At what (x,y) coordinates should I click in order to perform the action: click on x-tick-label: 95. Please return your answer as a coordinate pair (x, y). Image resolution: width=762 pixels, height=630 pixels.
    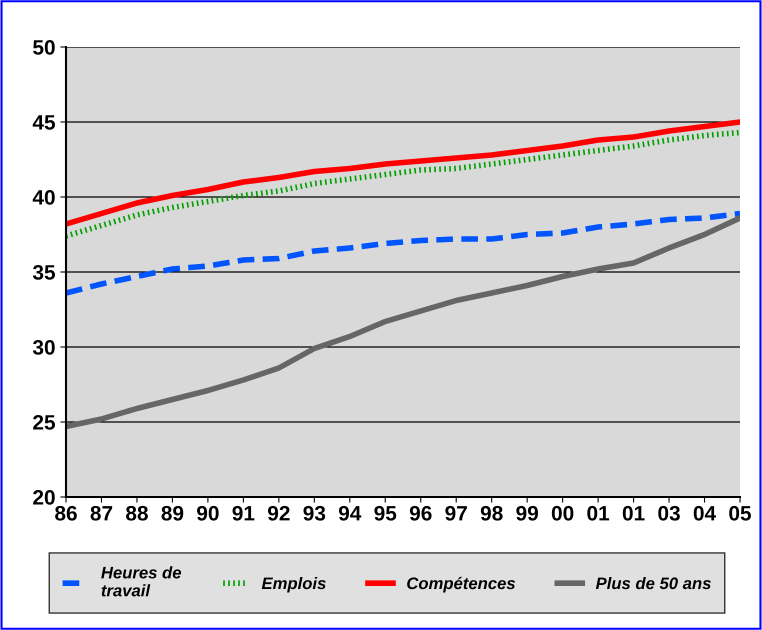
    Looking at the image, I should click on (385, 513).